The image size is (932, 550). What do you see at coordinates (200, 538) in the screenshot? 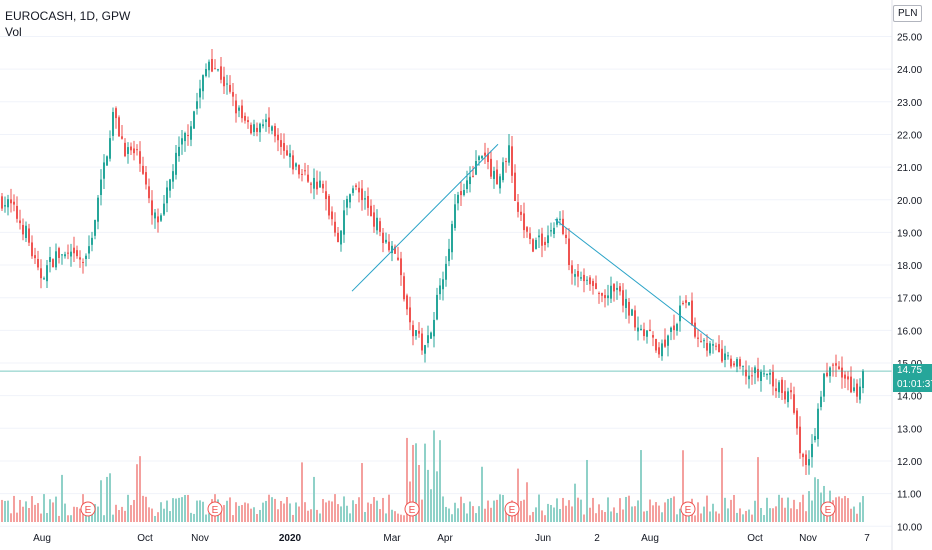
I see `time-tick-label: Nov` at bounding box center [200, 538].